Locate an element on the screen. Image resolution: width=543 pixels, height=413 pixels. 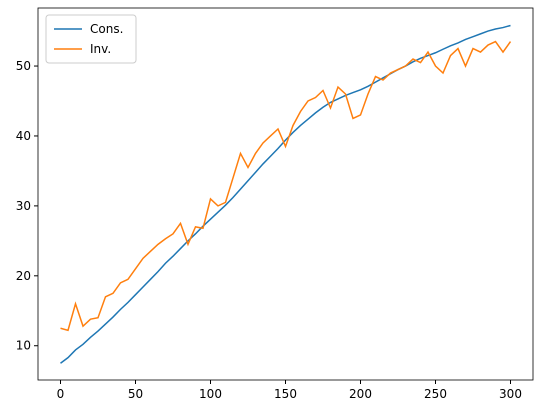
legend-label: Inv. is located at coordinates (100, 49).